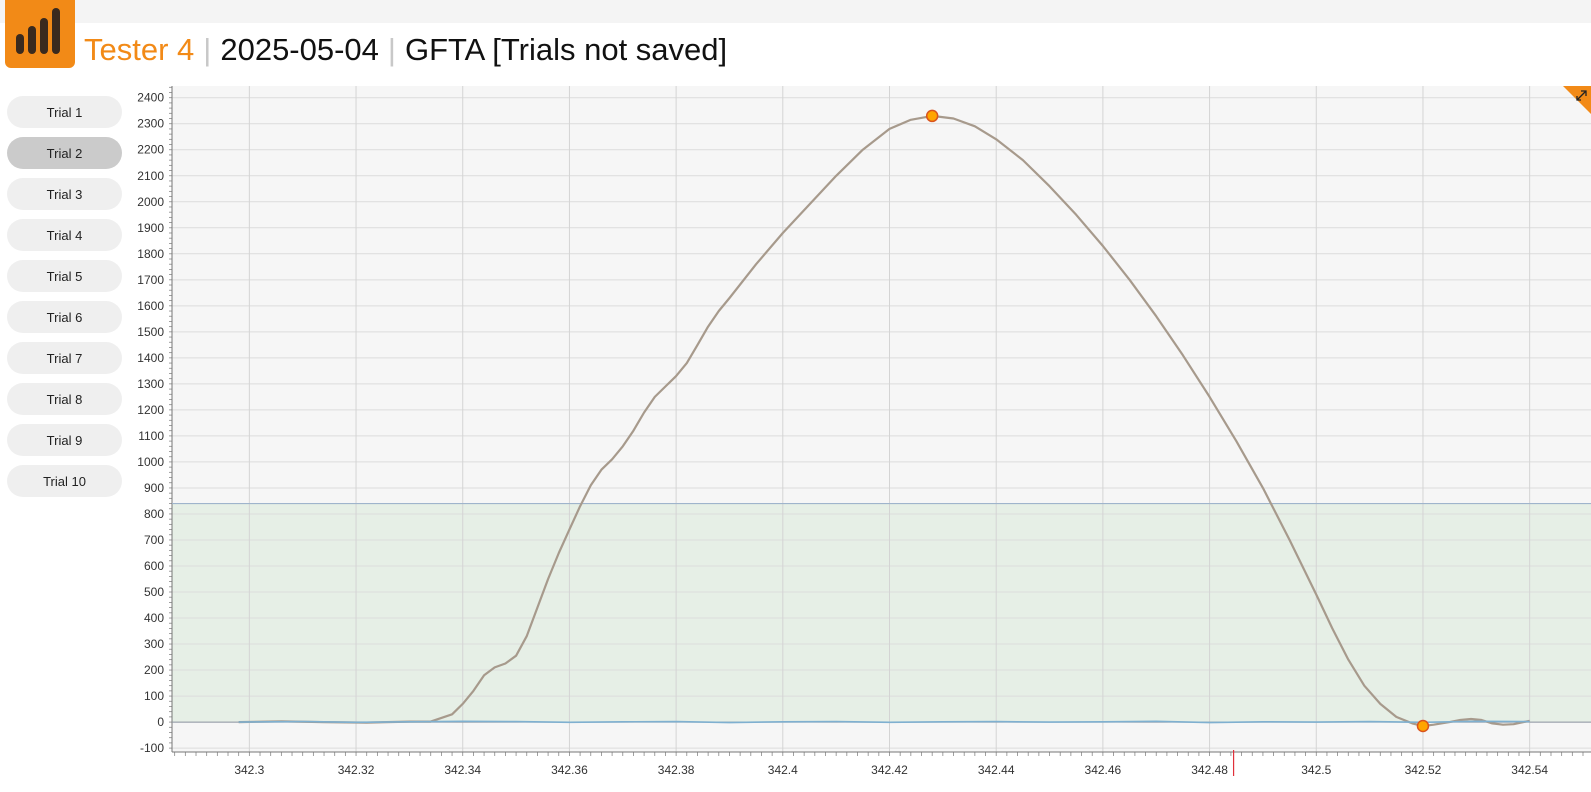 This screenshot has height=792, width=1591. I want to click on x-tick-label: 342.36, so click(569, 770).